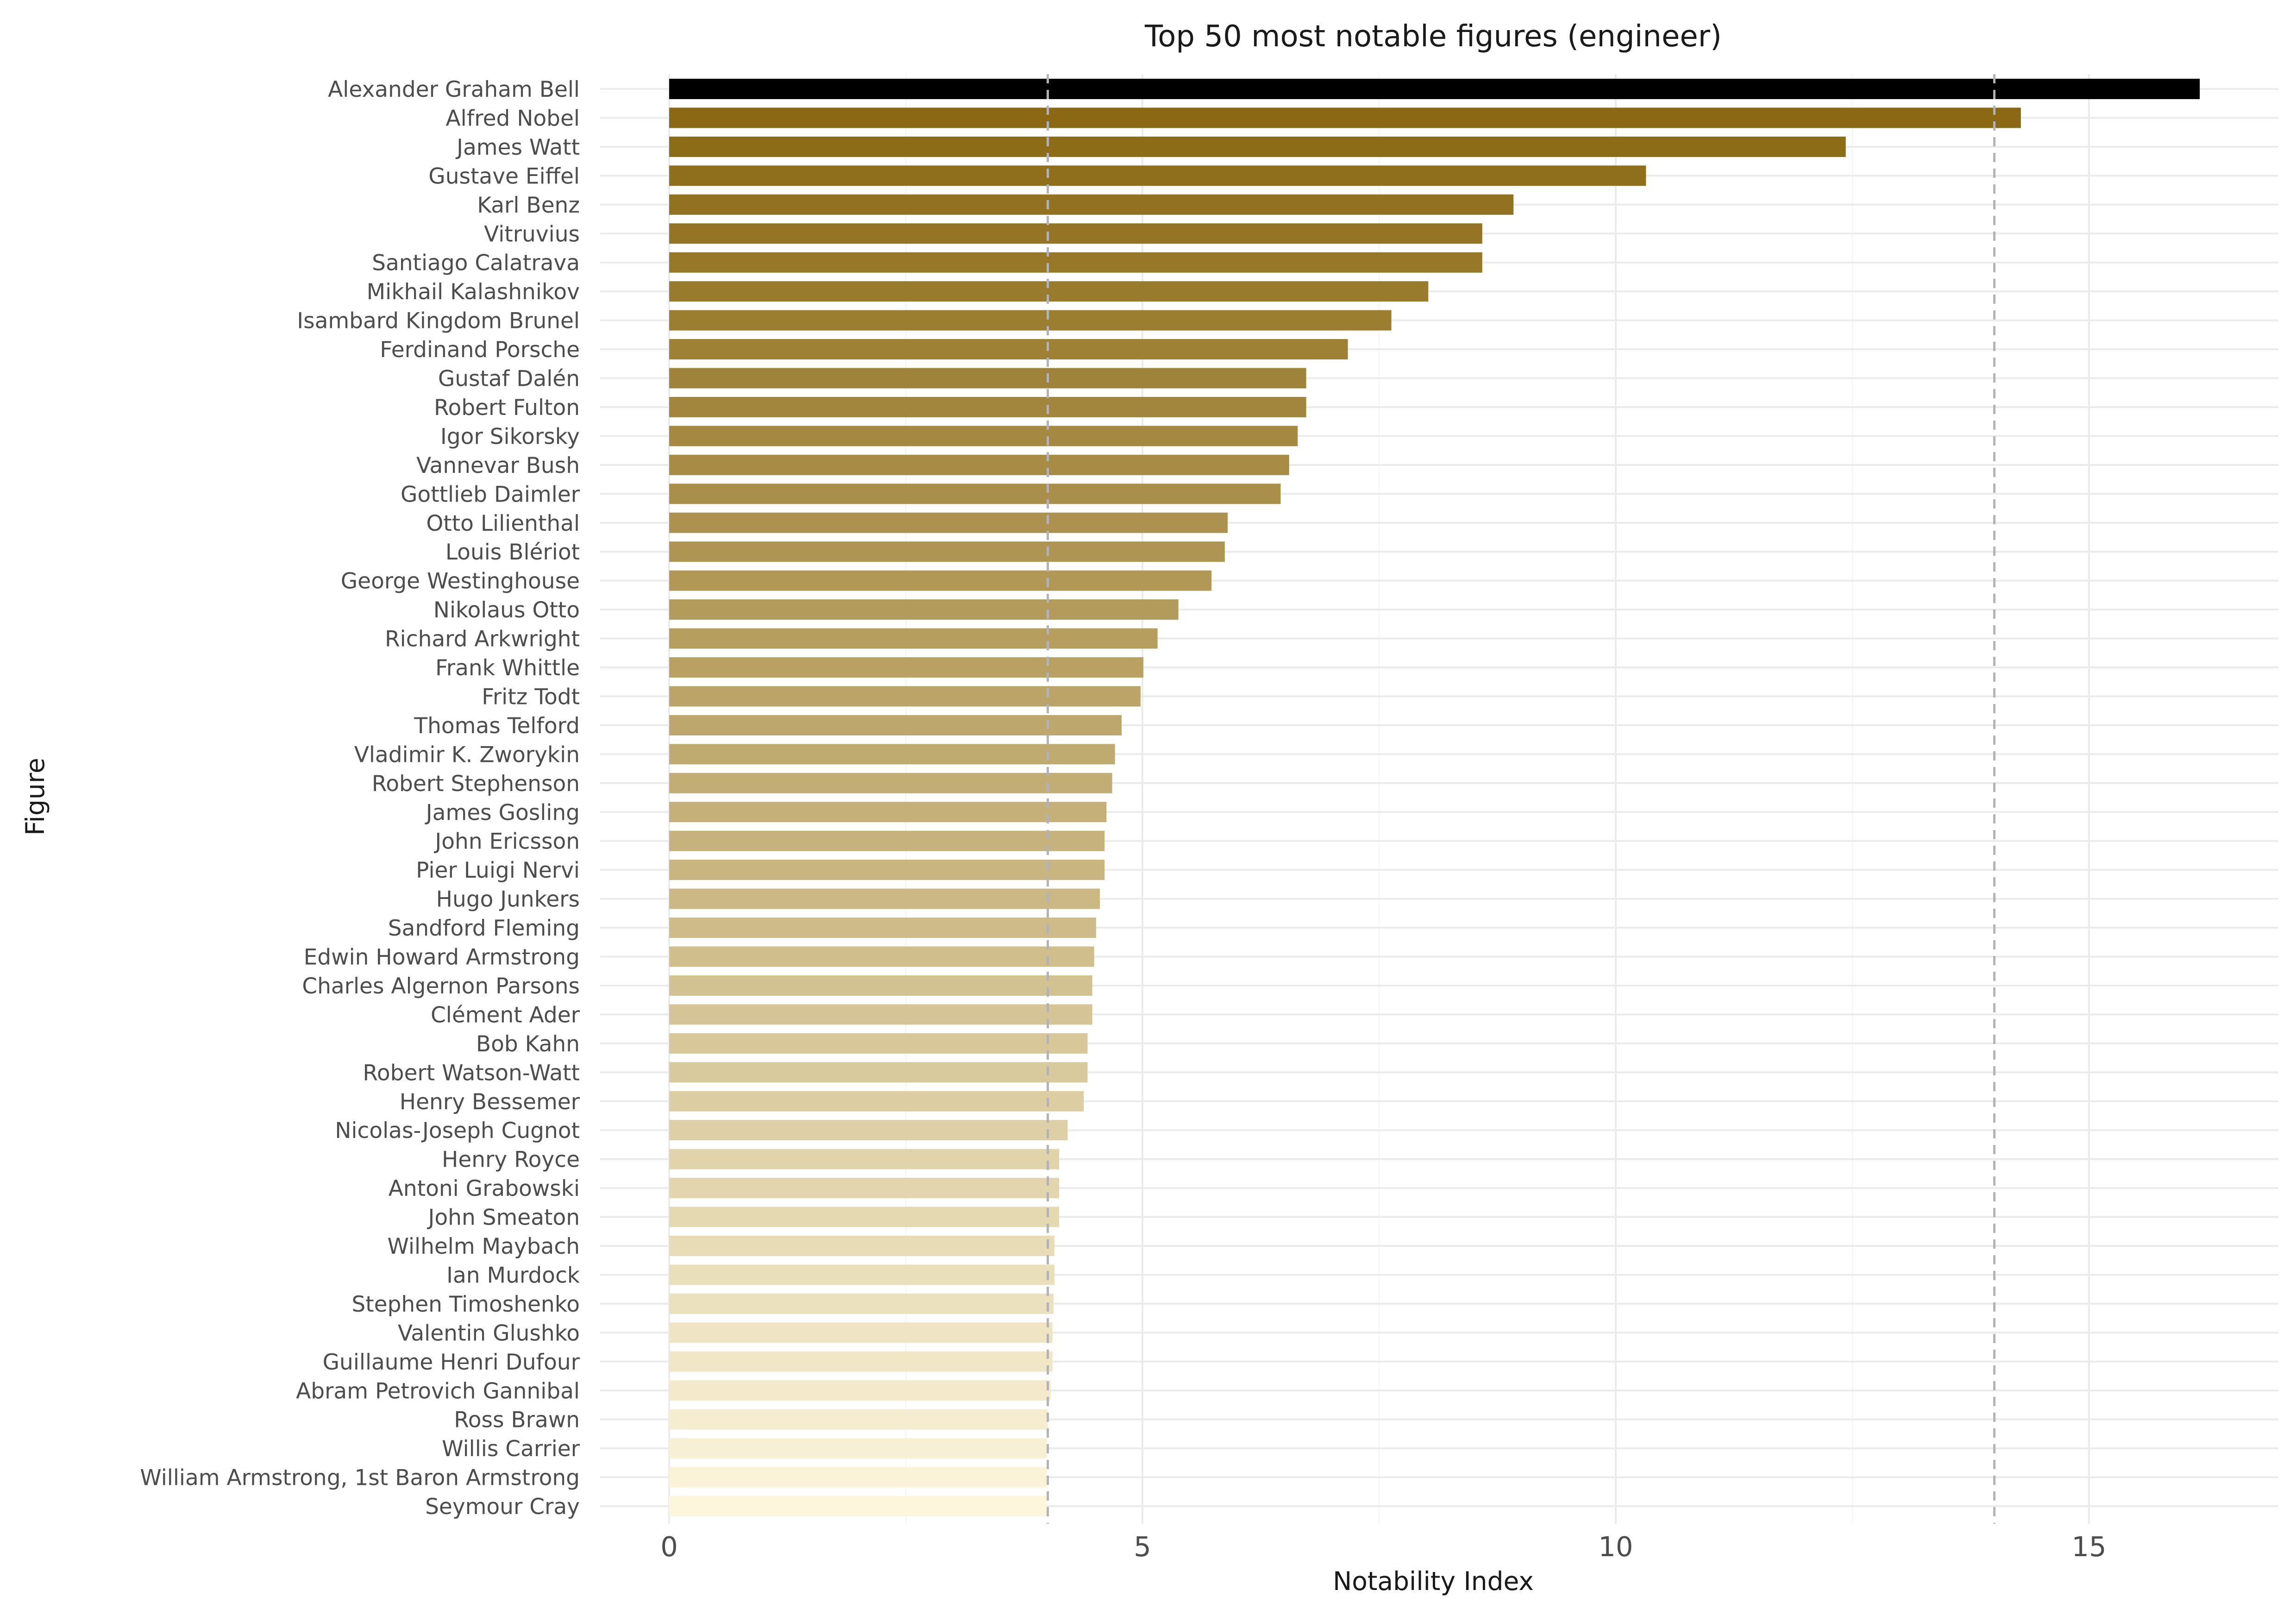 This screenshot has height=1615, width=2296. I want to click on chart-title: Top 50 most notable figures (engineer), so click(1433, 36).